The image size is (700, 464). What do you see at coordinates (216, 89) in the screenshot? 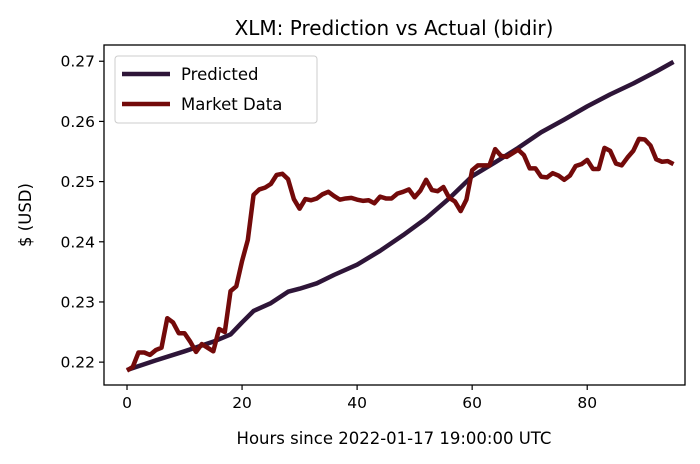
I see `legend: Predicted Market Data` at bounding box center [216, 89].